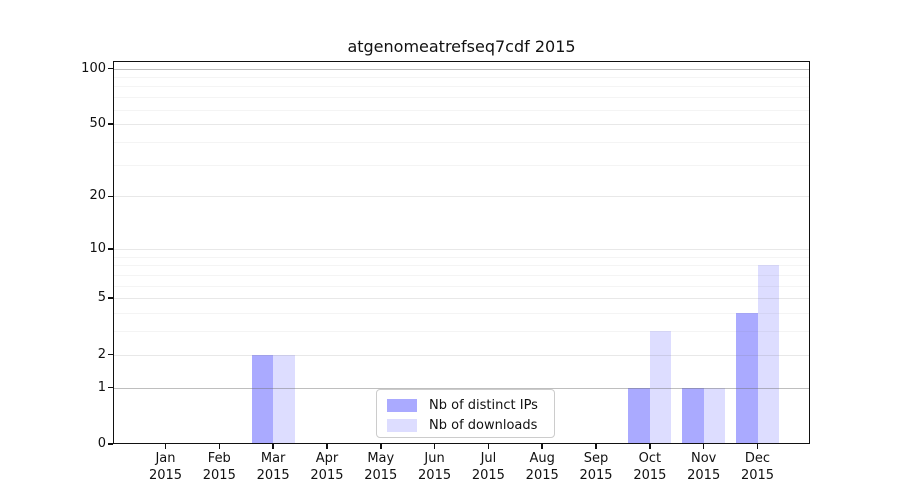 This screenshot has width=900, height=500. Describe the element at coordinates (97, 196) in the screenshot. I see `y-tick-label-20: 20` at that location.